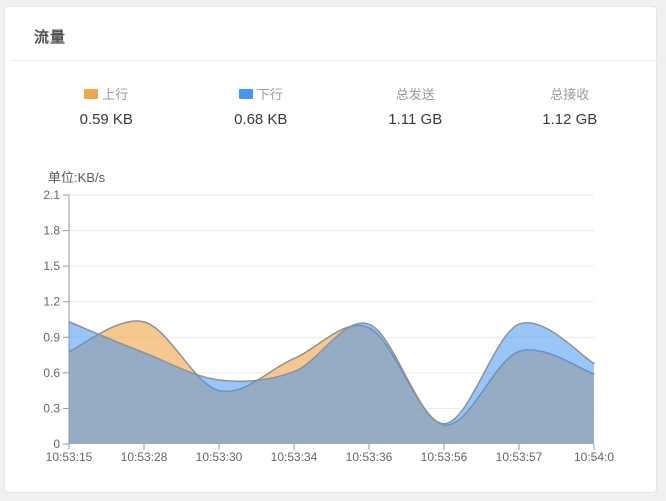 The image size is (666, 501). What do you see at coordinates (106, 108) in the screenshot?
I see `stat-upload: 上行 0.59 KB` at bounding box center [106, 108].